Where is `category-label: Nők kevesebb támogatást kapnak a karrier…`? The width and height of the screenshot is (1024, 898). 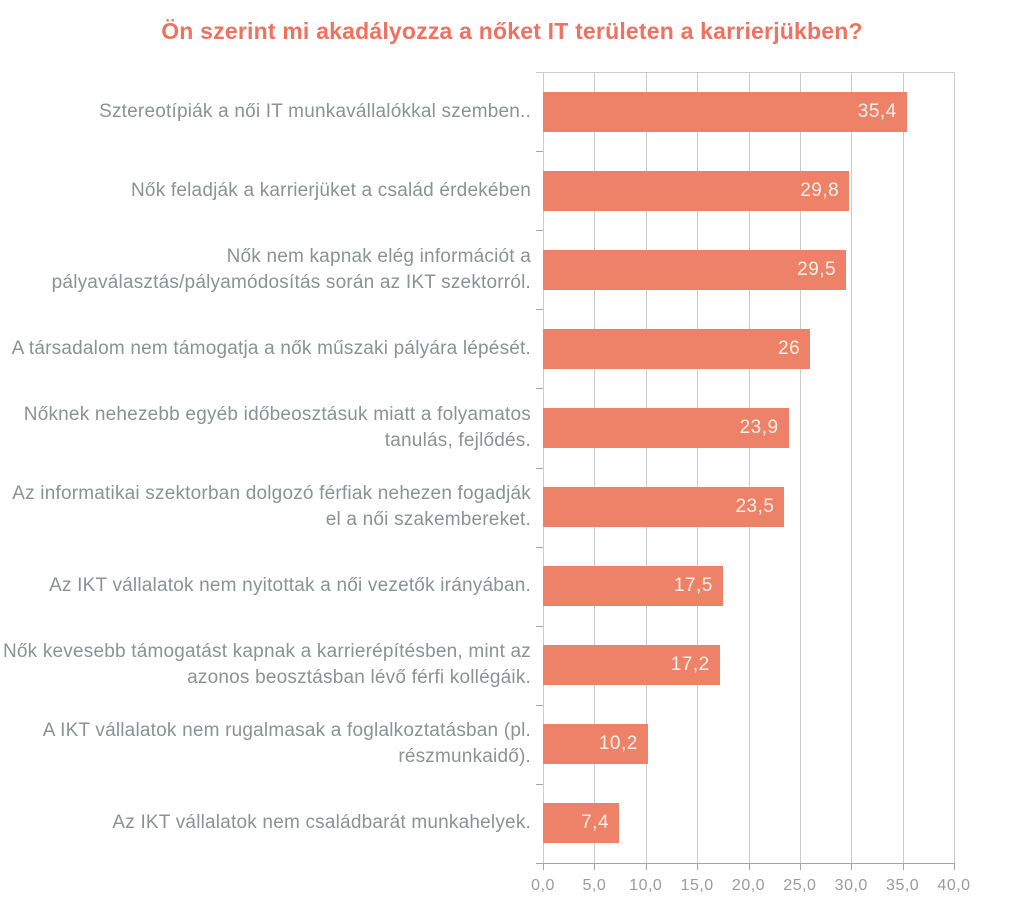
category-label: Nők kevesebb támogatást kapnak a karrier… is located at coordinates (266, 665).